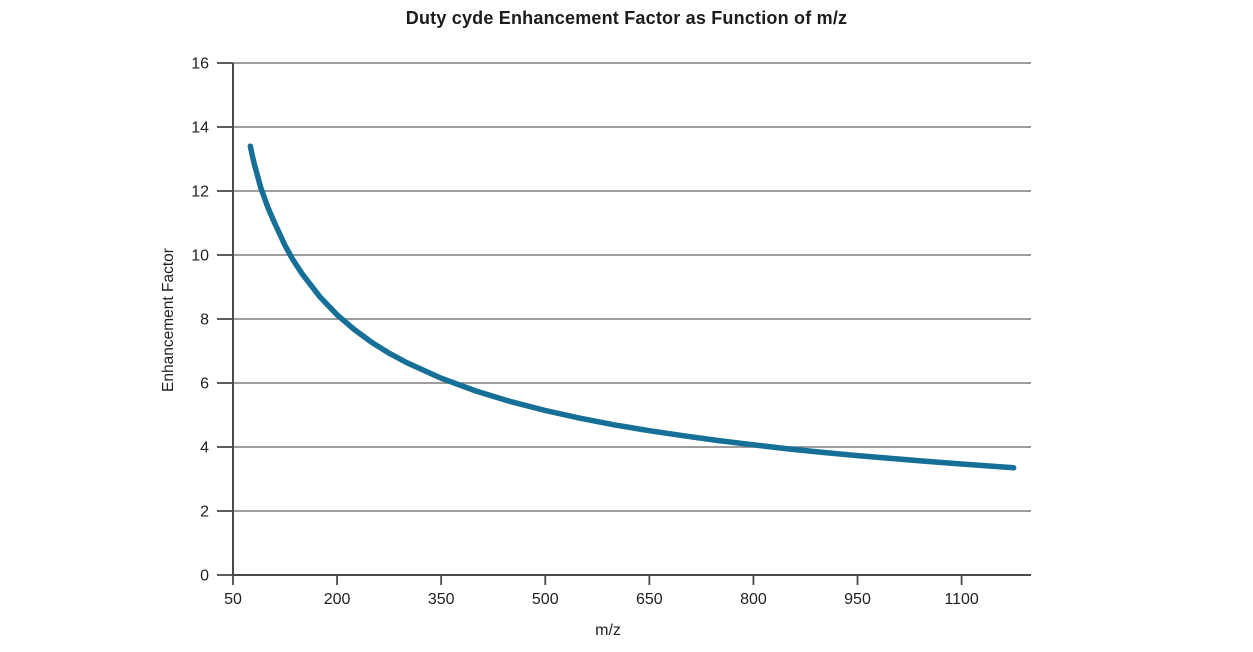 The width and height of the screenshot is (1253, 652). What do you see at coordinates (200, 256) in the screenshot?
I see `y-tick-label: 10` at bounding box center [200, 256].